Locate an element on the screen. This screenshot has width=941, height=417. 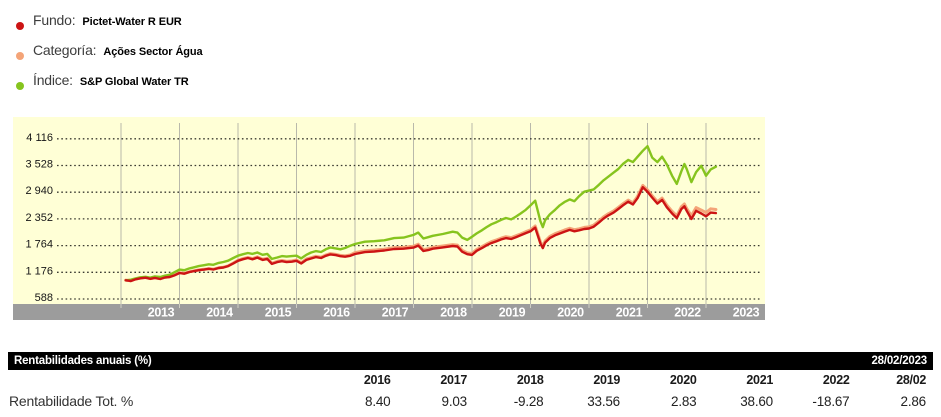
x-axis-year-label: 2013 is located at coordinates (161, 313).